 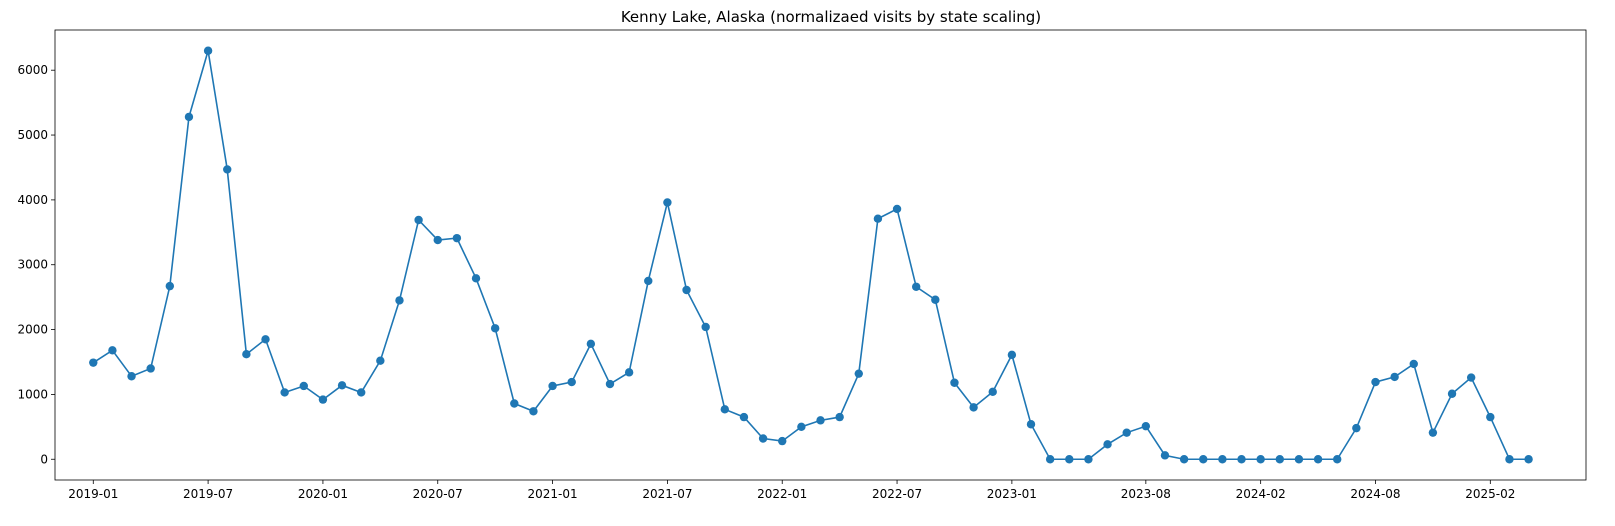 I want to click on x-tick-label: 2019-01, so click(x=93, y=494).